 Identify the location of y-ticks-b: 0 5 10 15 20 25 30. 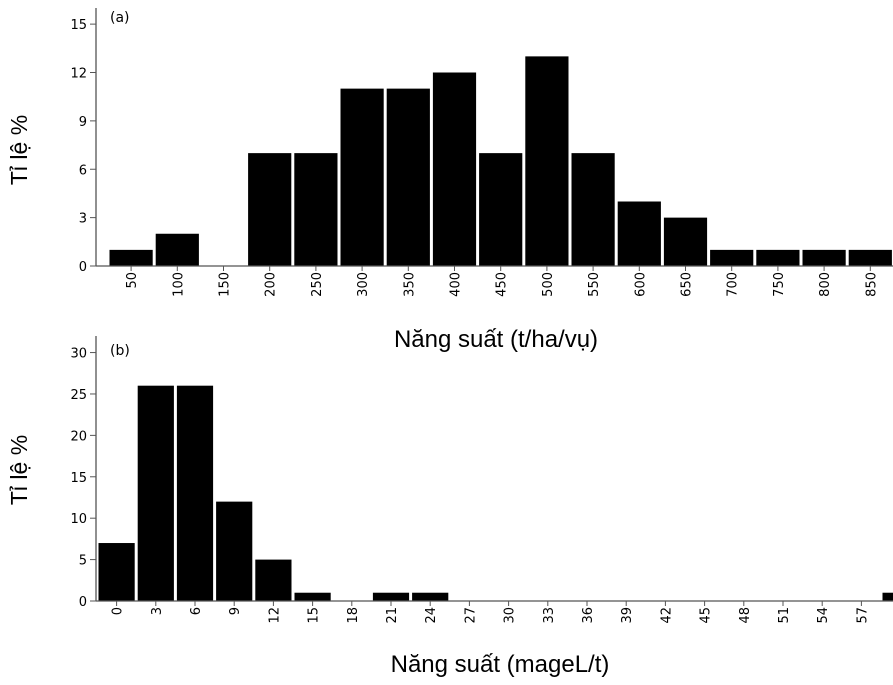
(83, 478).